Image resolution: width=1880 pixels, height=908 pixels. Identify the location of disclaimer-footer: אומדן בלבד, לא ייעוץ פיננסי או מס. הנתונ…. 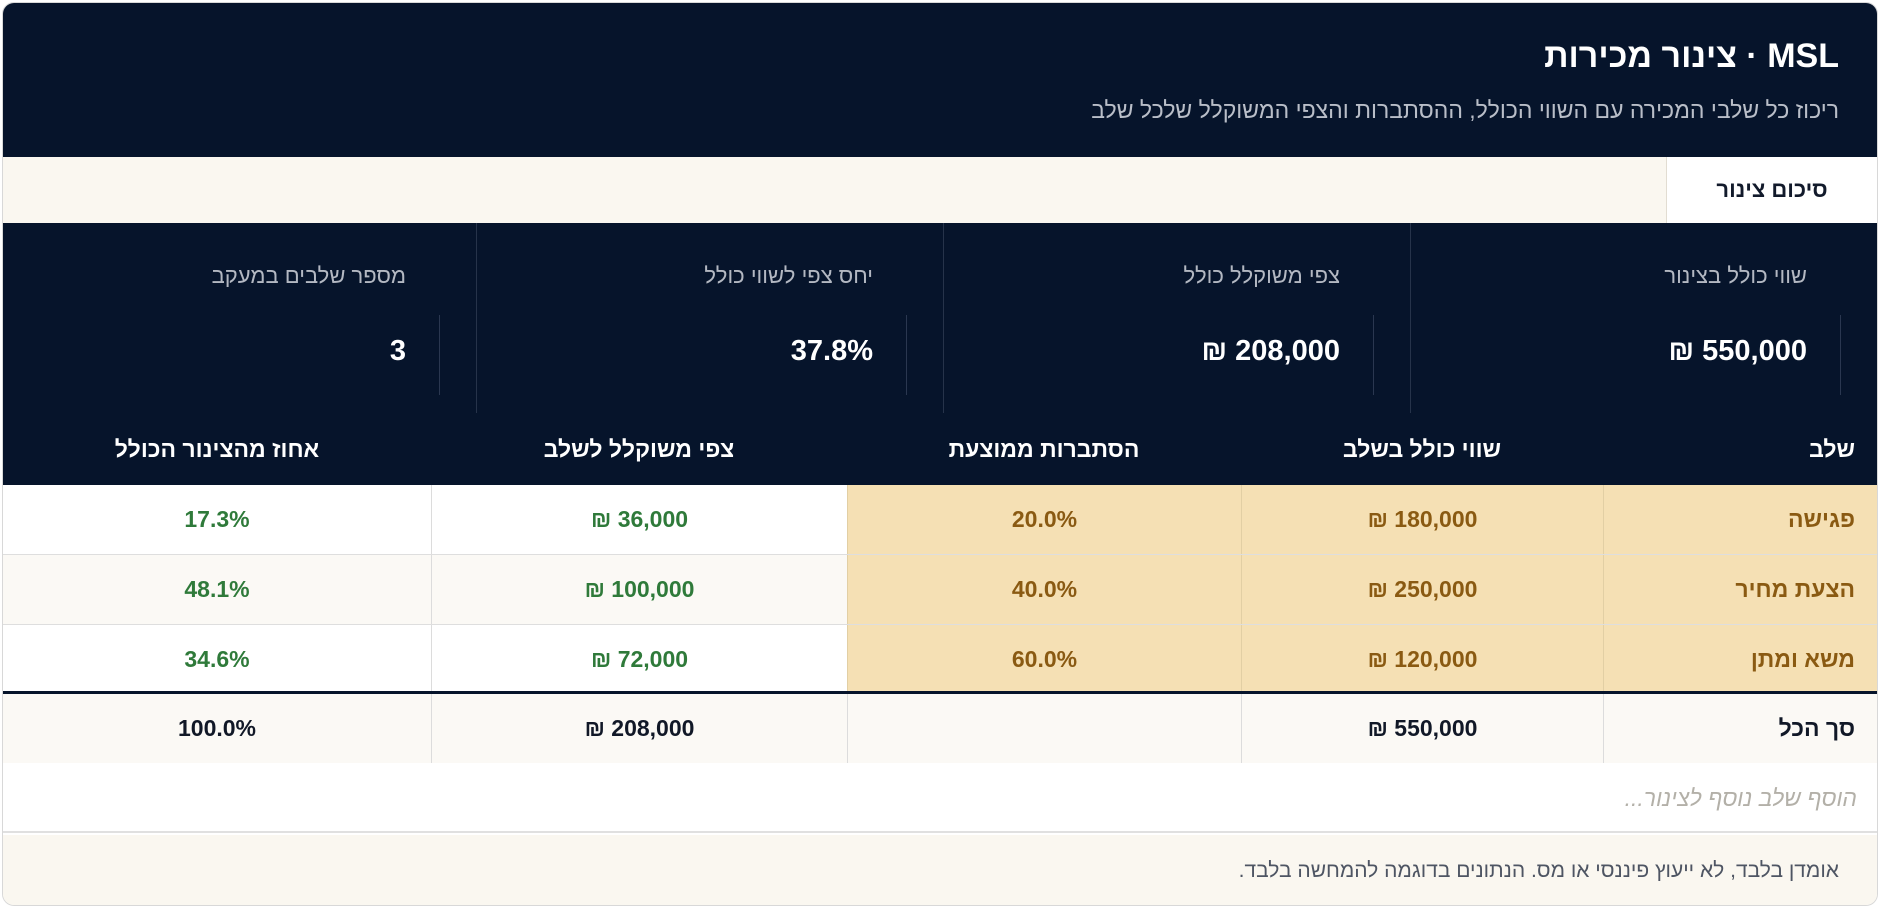
(940, 870).